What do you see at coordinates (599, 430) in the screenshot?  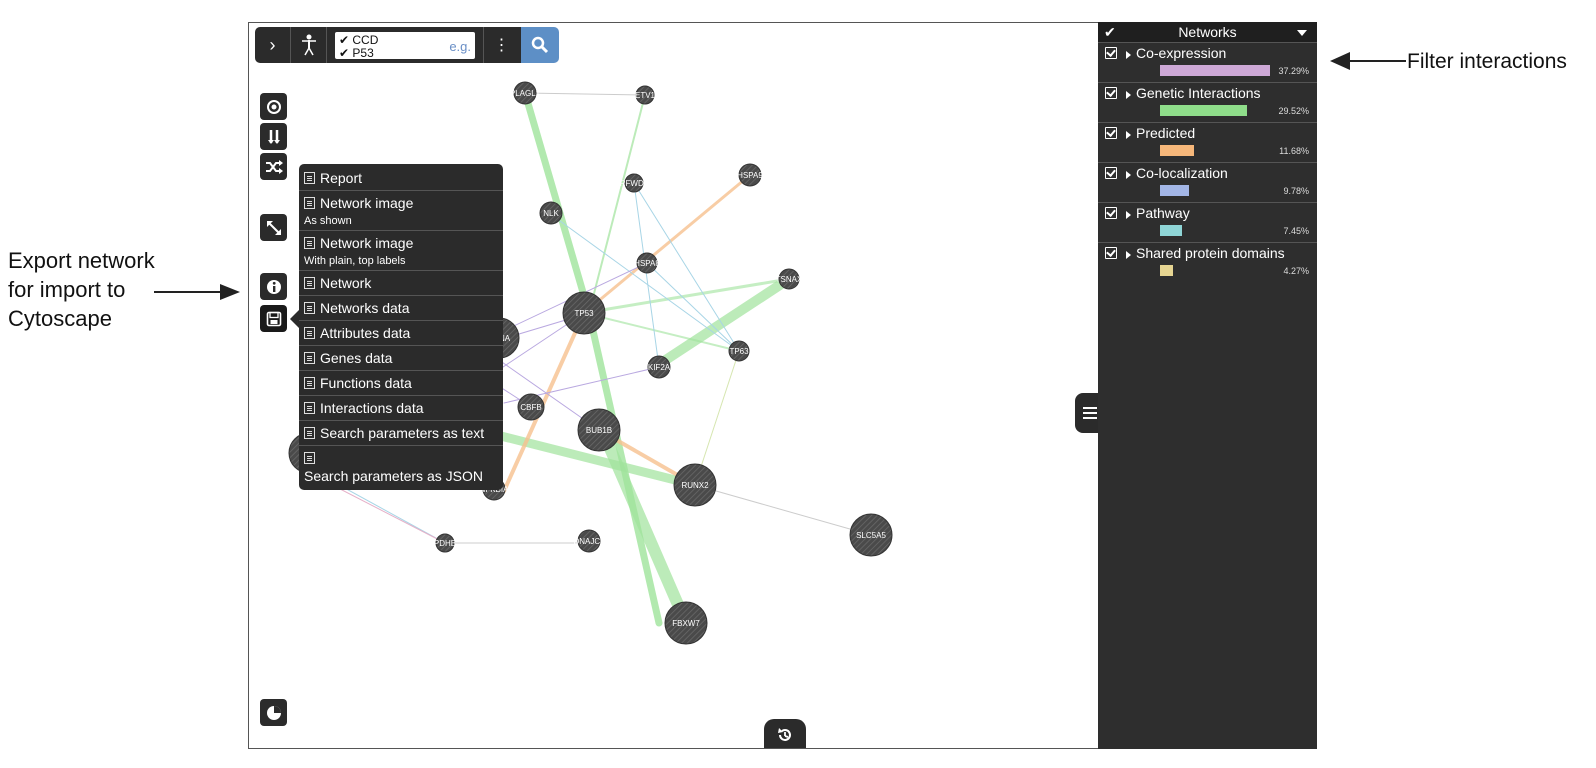 I see `node-bub1b: BUB1B` at bounding box center [599, 430].